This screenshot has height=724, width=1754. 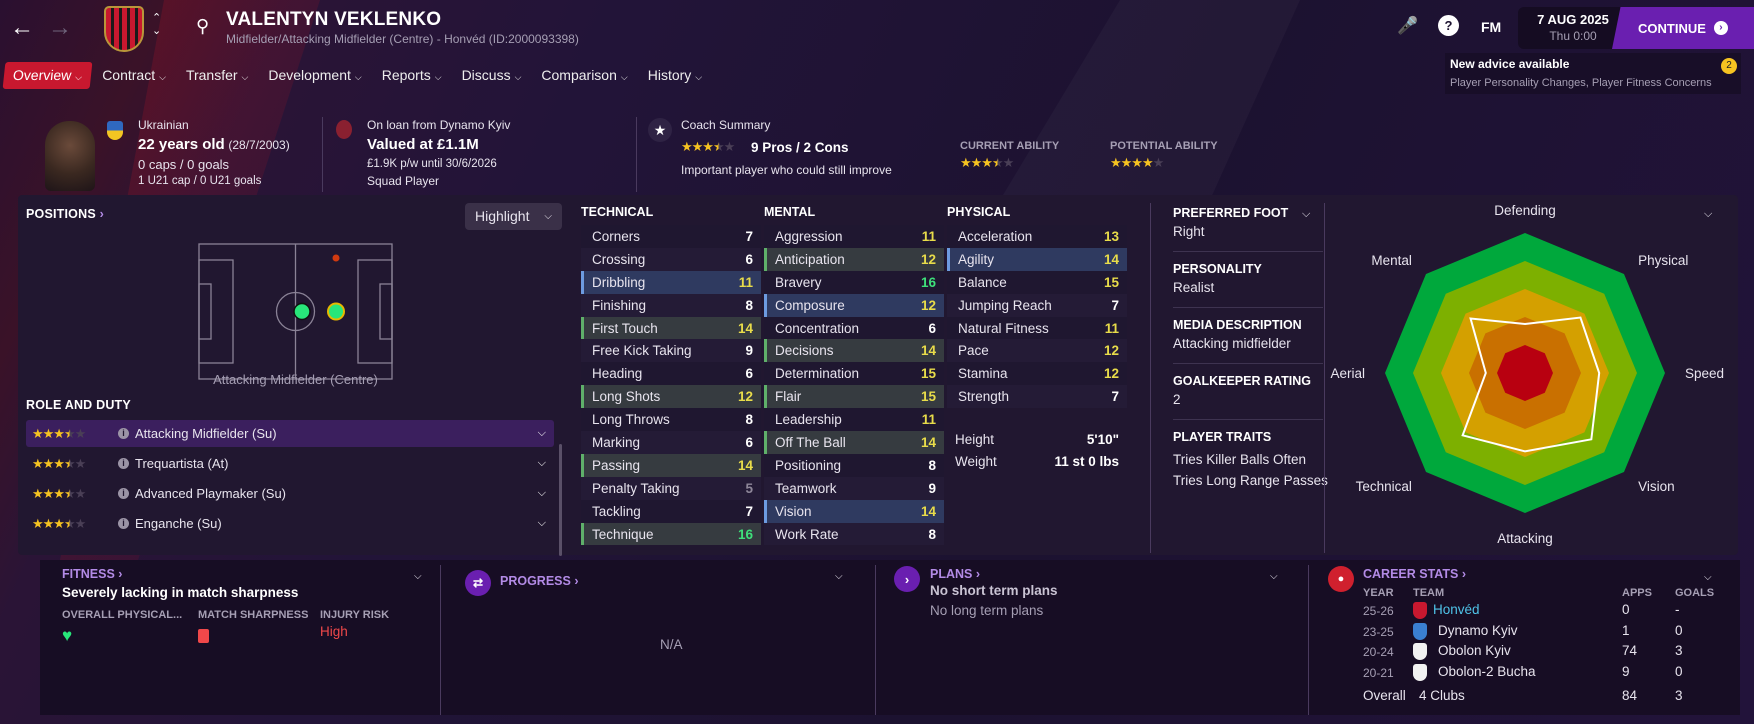 What do you see at coordinates (854, 420) in the screenshot?
I see `attribute-row: Leadership 11` at bounding box center [854, 420].